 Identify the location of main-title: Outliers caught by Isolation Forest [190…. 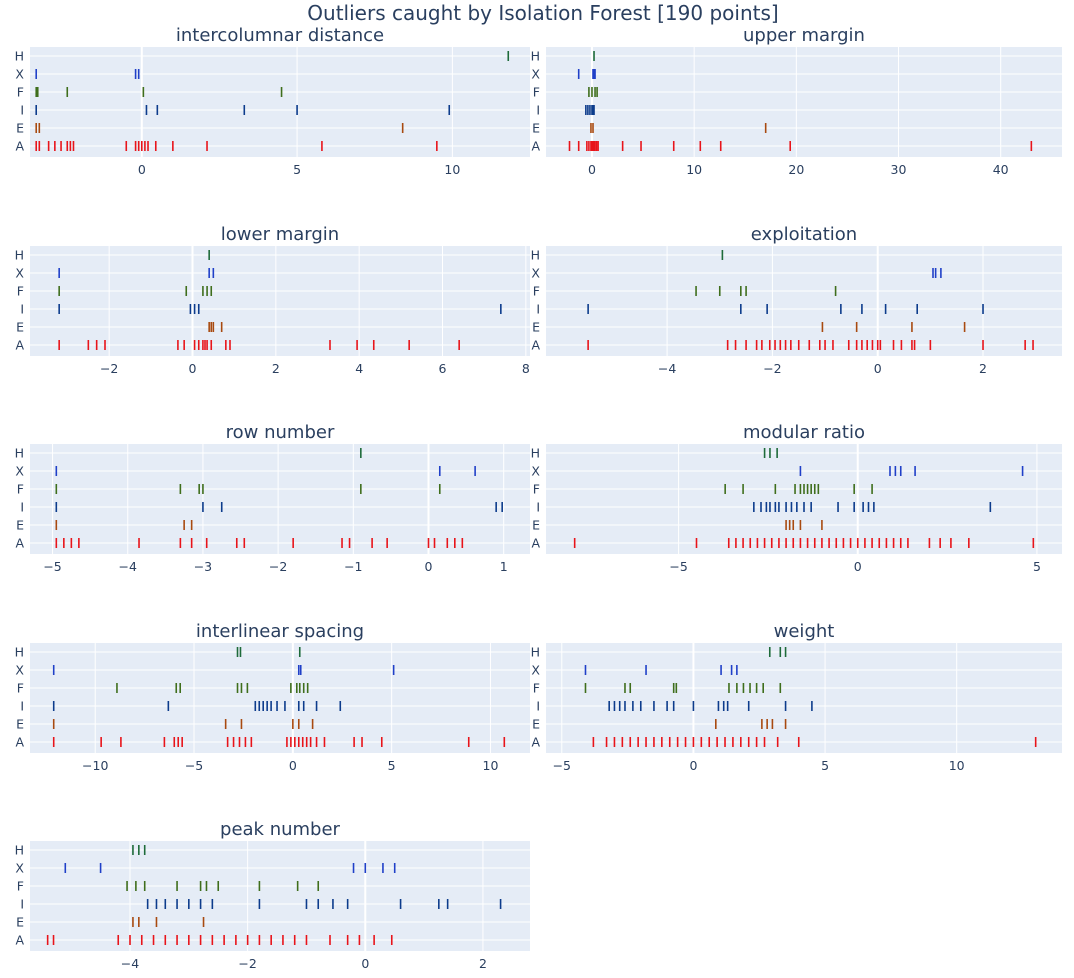
(542, 13).